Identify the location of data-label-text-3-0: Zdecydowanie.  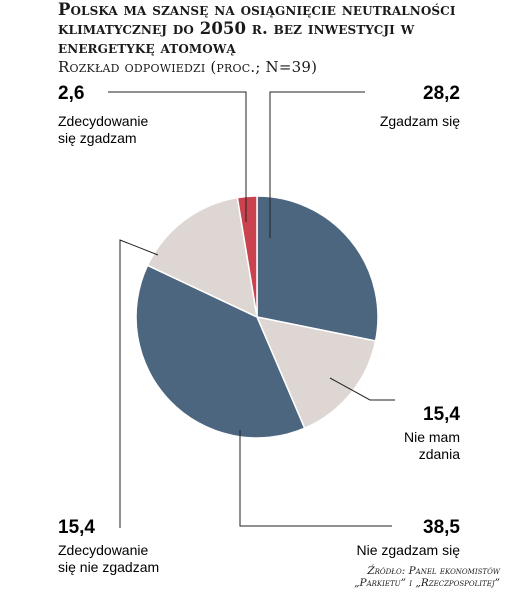
(103, 550).